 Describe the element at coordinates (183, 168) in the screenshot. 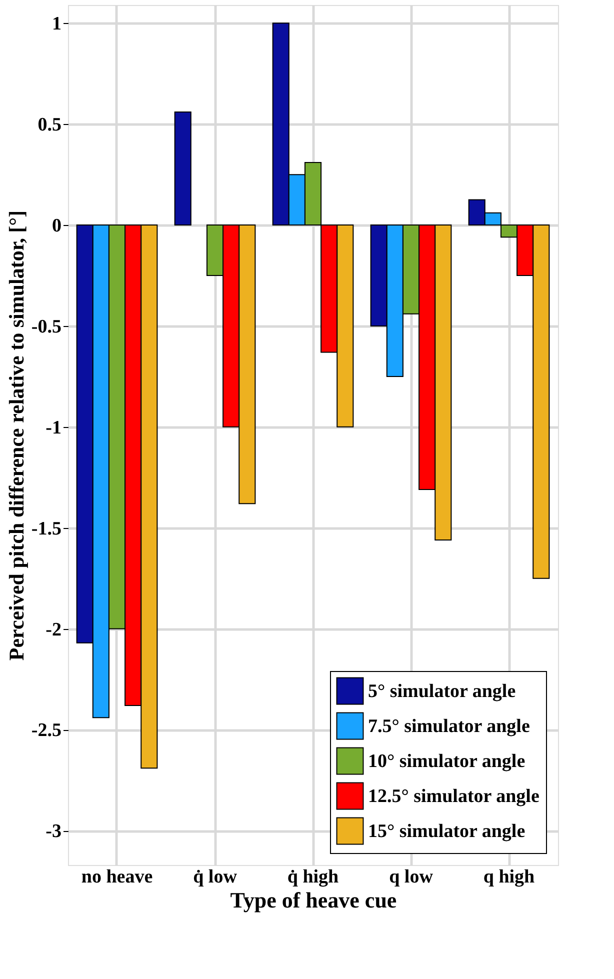

I see `bar` at that location.